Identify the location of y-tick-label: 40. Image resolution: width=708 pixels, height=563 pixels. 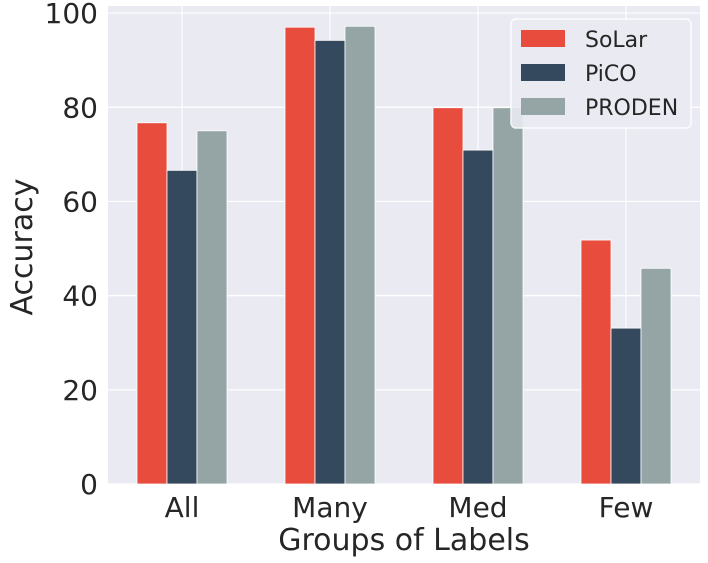
(80, 296).